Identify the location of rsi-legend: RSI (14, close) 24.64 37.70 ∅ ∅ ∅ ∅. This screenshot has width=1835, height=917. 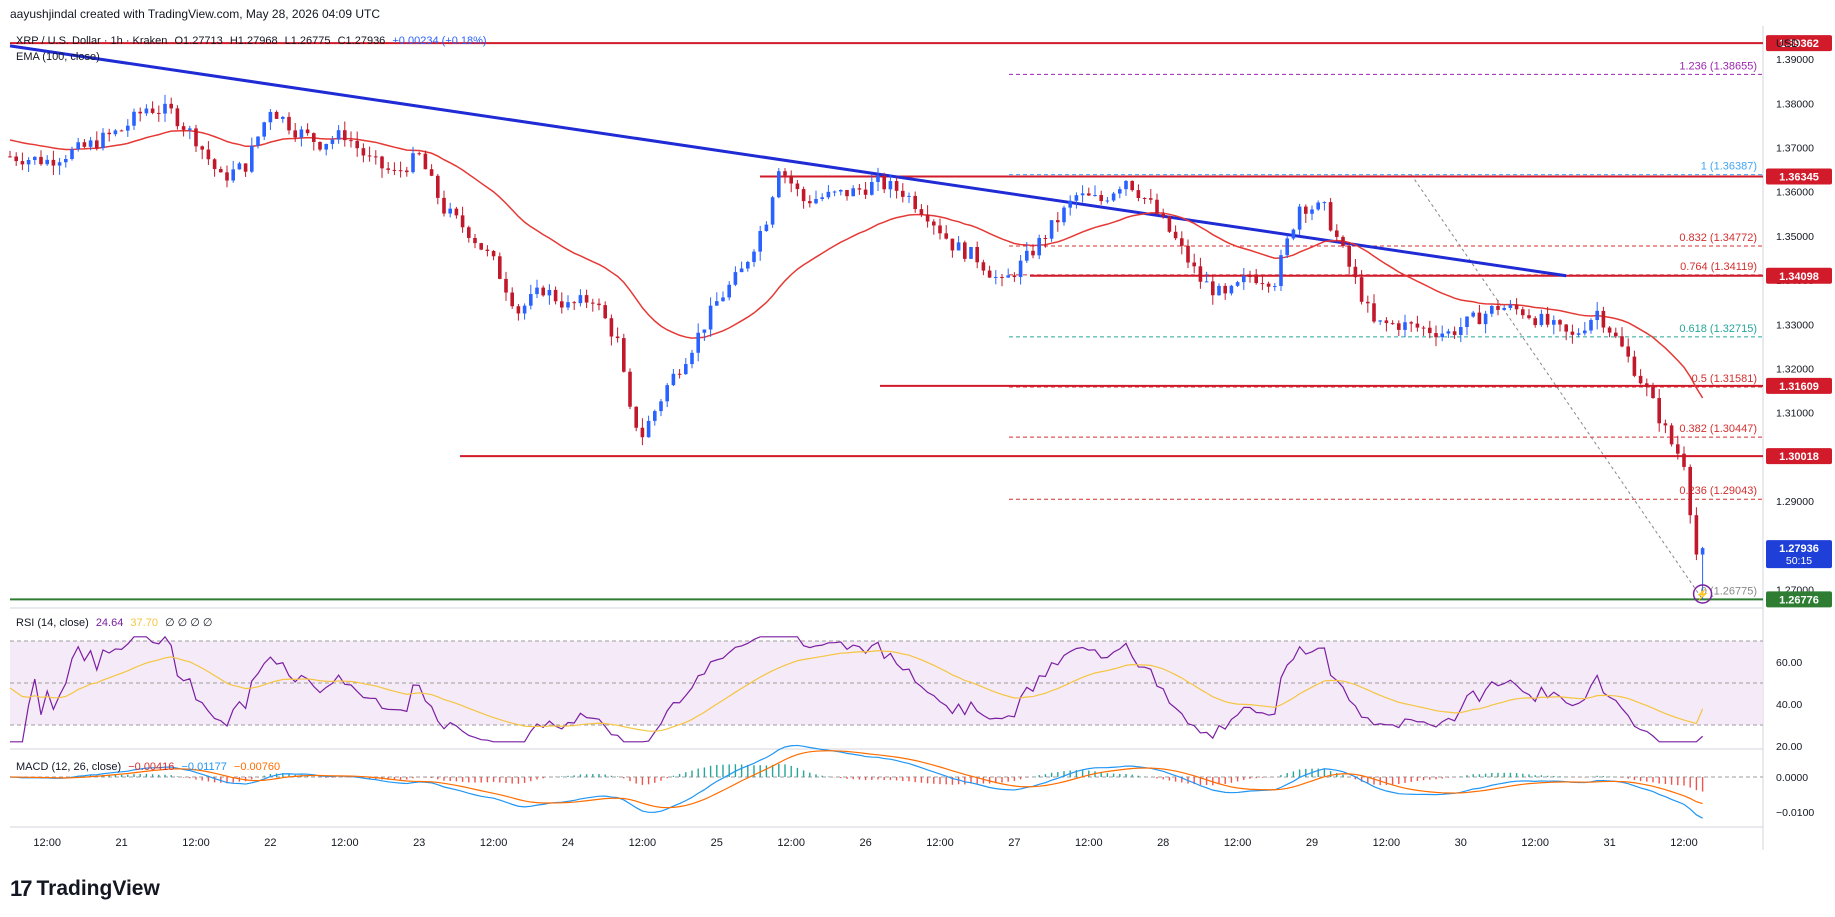
(116, 622).